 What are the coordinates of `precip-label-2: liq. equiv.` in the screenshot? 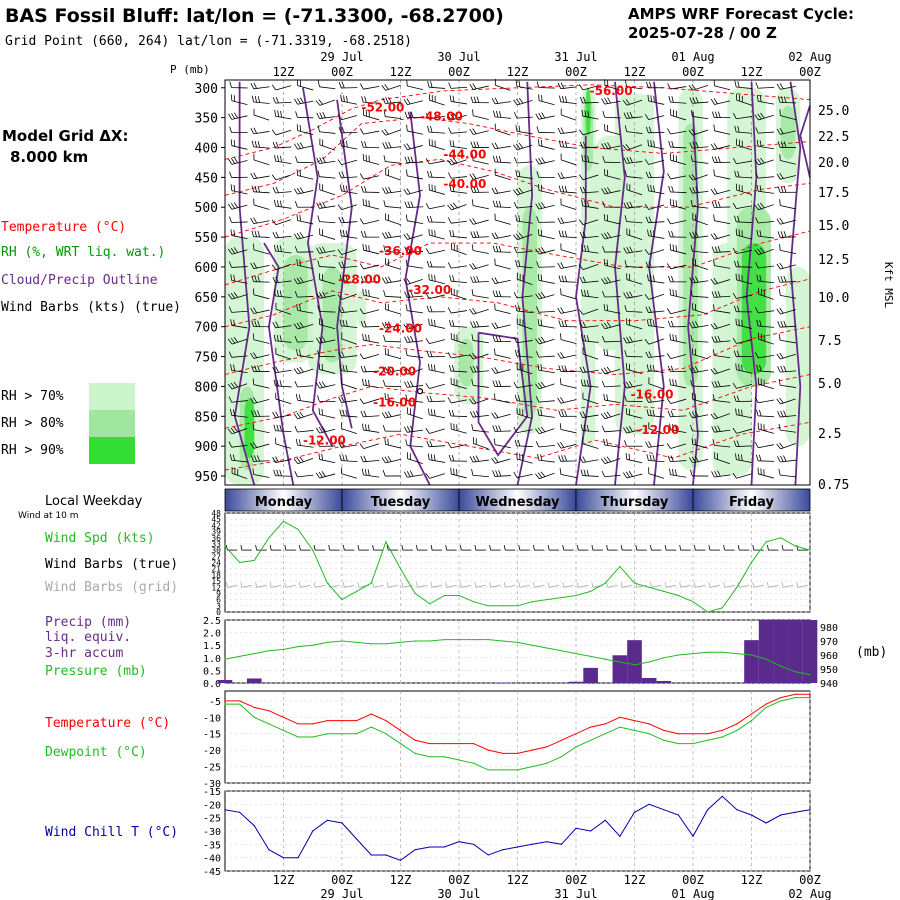 It's located at (88, 637).